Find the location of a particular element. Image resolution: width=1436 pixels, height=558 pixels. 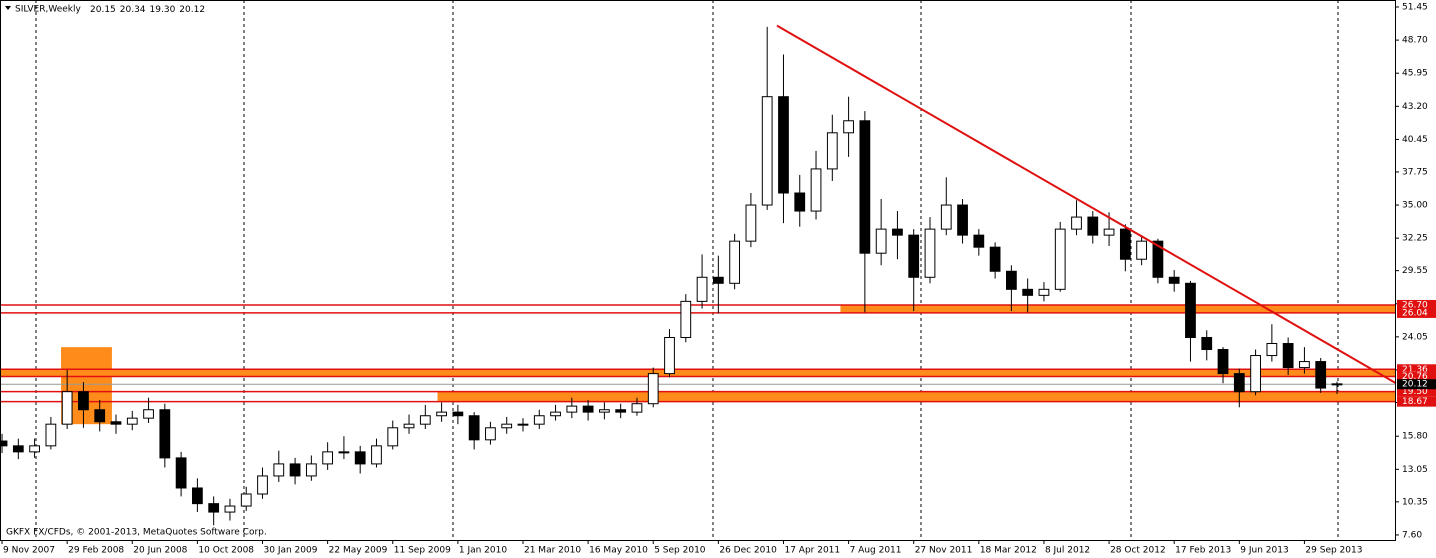

x-tick-label: 20 Jun 2008 is located at coordinates (160, 551).